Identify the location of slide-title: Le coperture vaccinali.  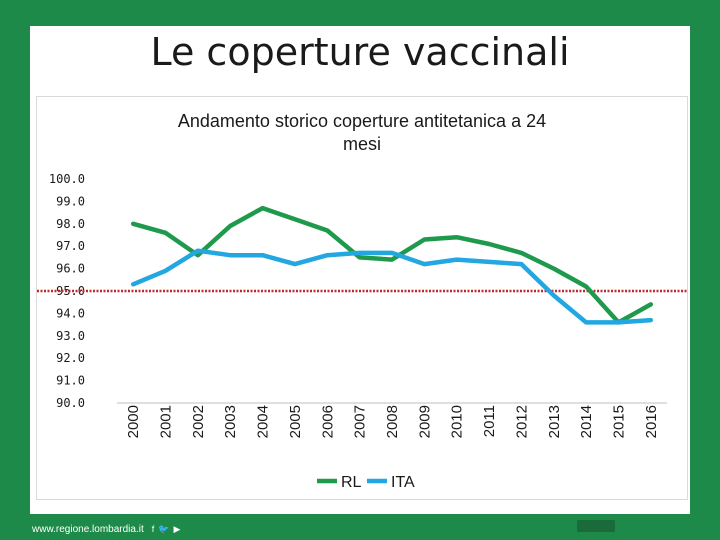
(360, 52).